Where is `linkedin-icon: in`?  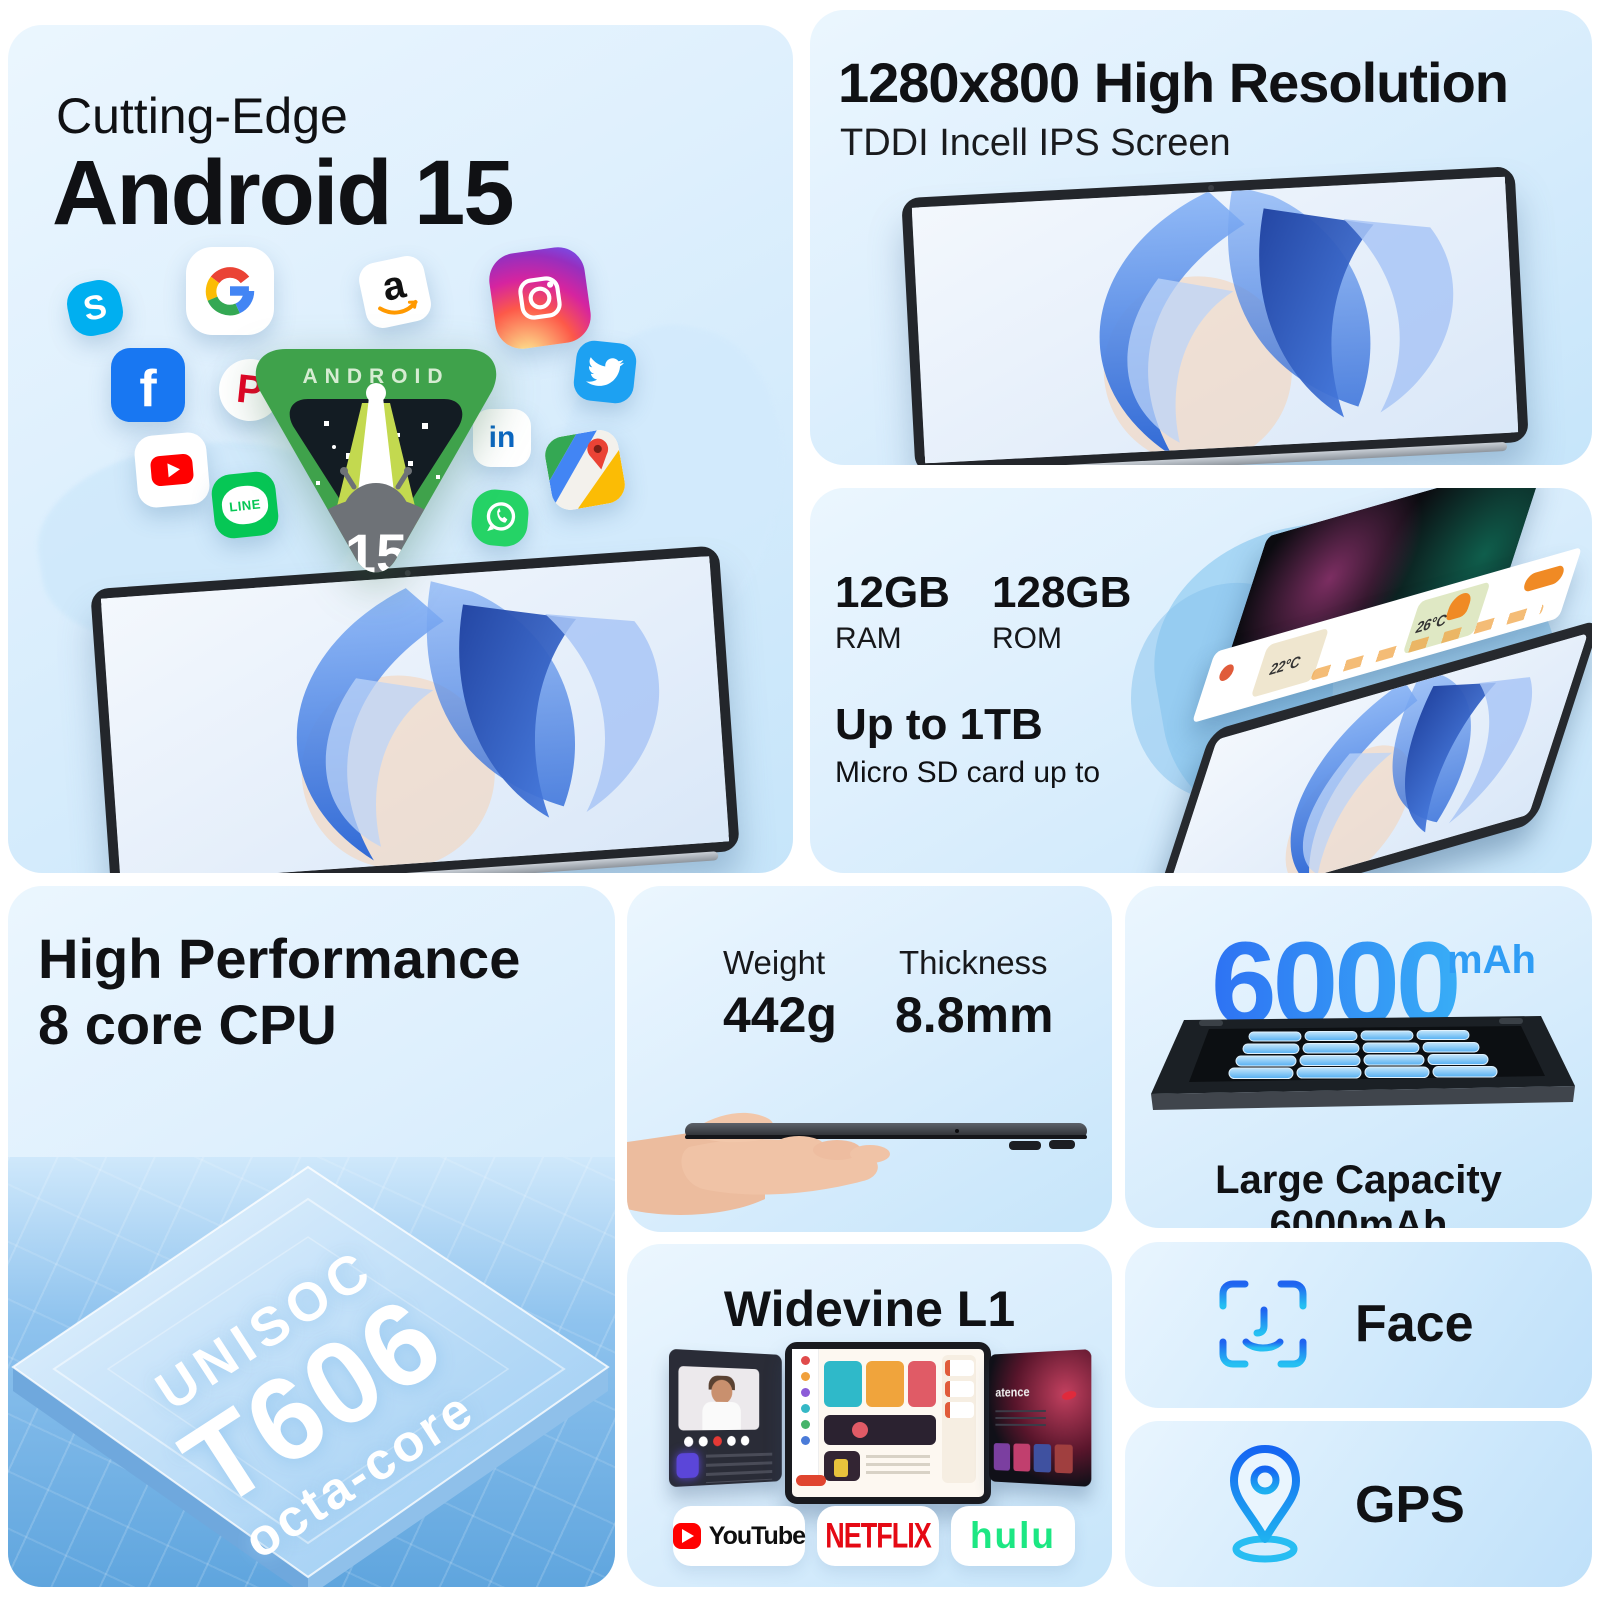
linkedin-icon: in is located at coordinates (502, 438).